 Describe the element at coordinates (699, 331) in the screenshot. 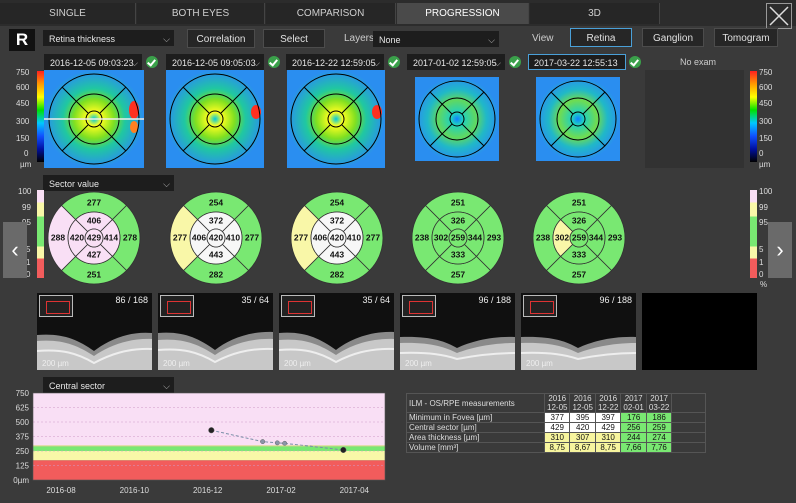

I see `empty-bscan-slot` at that location.